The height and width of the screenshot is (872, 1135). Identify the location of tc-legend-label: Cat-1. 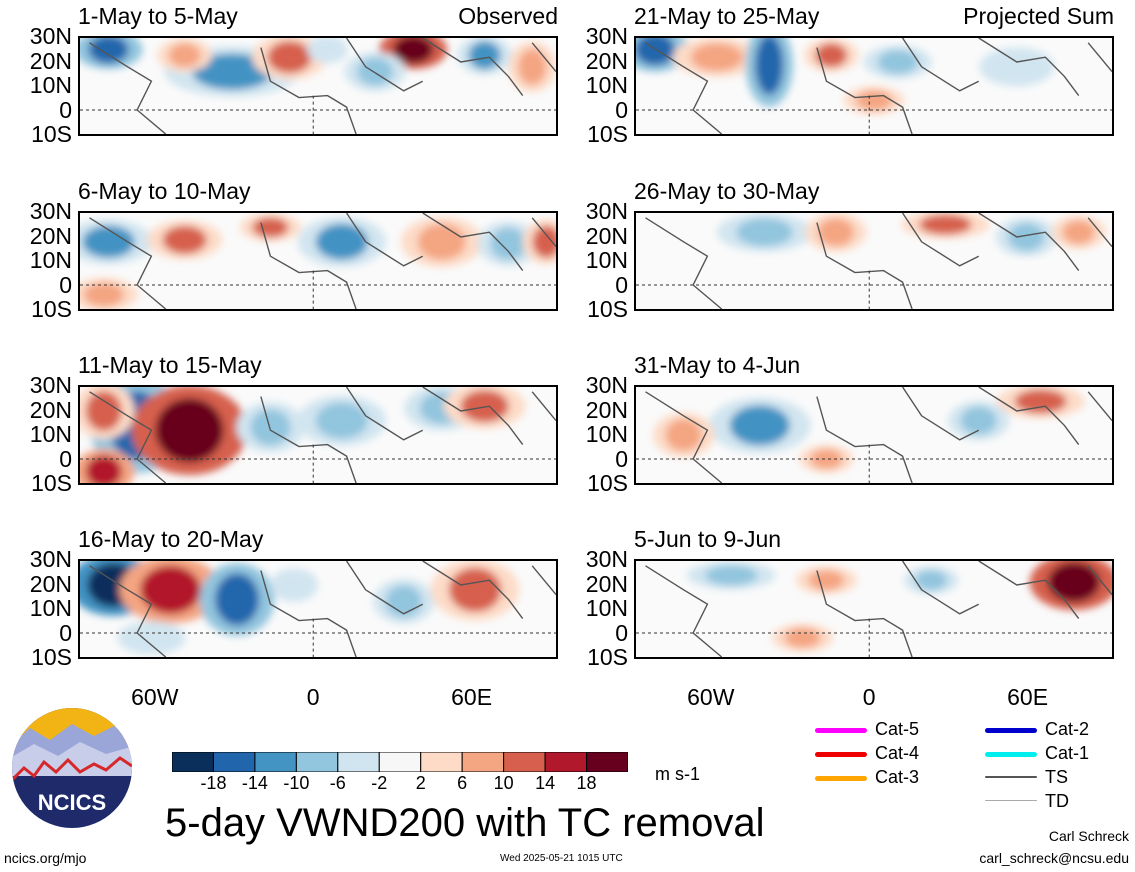
(1067, 753).